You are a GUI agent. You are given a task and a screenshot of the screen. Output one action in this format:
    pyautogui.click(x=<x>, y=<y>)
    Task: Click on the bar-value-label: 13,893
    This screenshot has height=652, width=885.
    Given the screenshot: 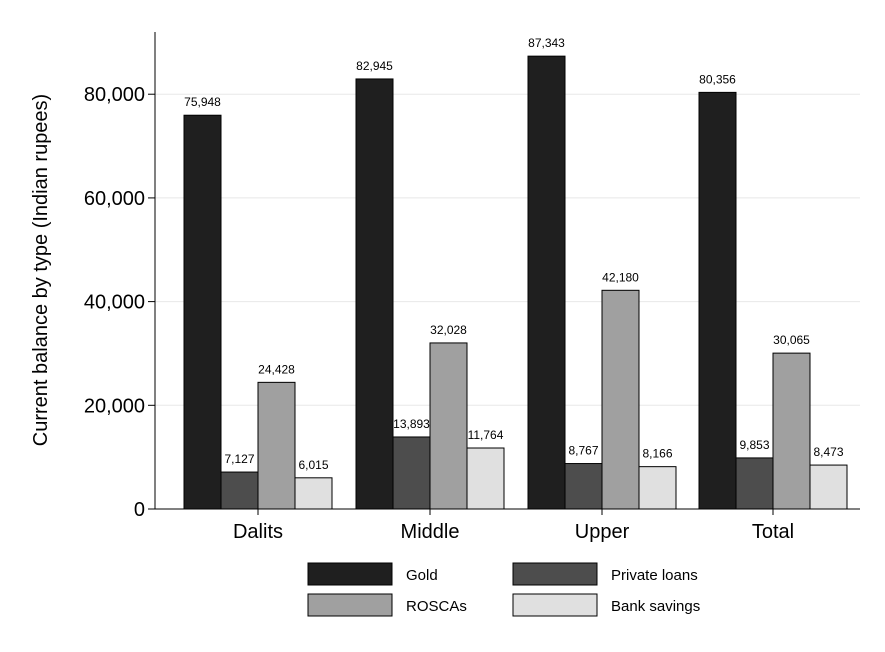 What is the action you would take?
    pyautogui.click(x=411, y=424)
    